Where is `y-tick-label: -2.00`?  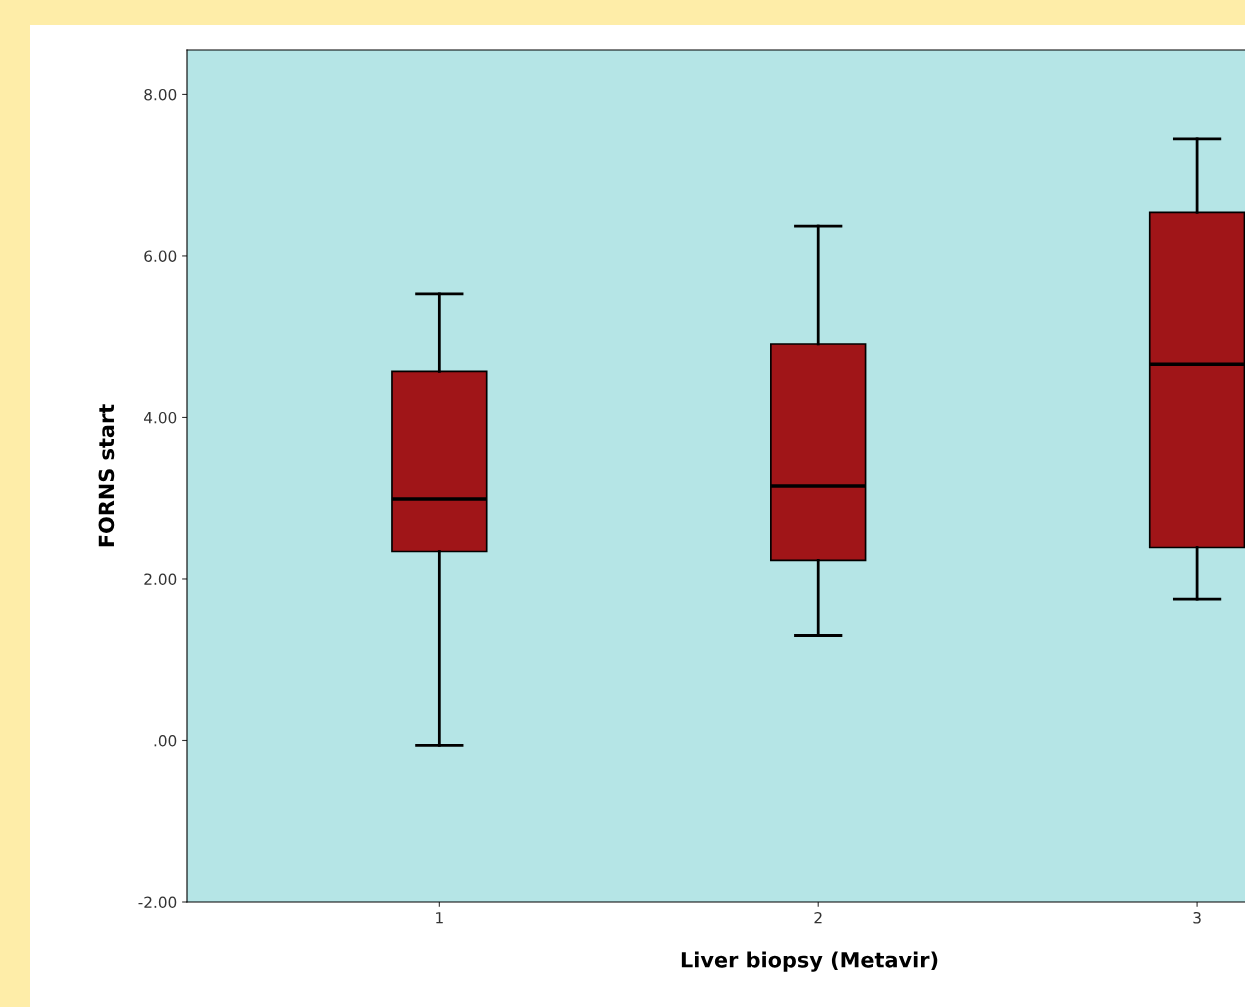
y-tick-label: -2.00 is located at coordinates (157, 902).